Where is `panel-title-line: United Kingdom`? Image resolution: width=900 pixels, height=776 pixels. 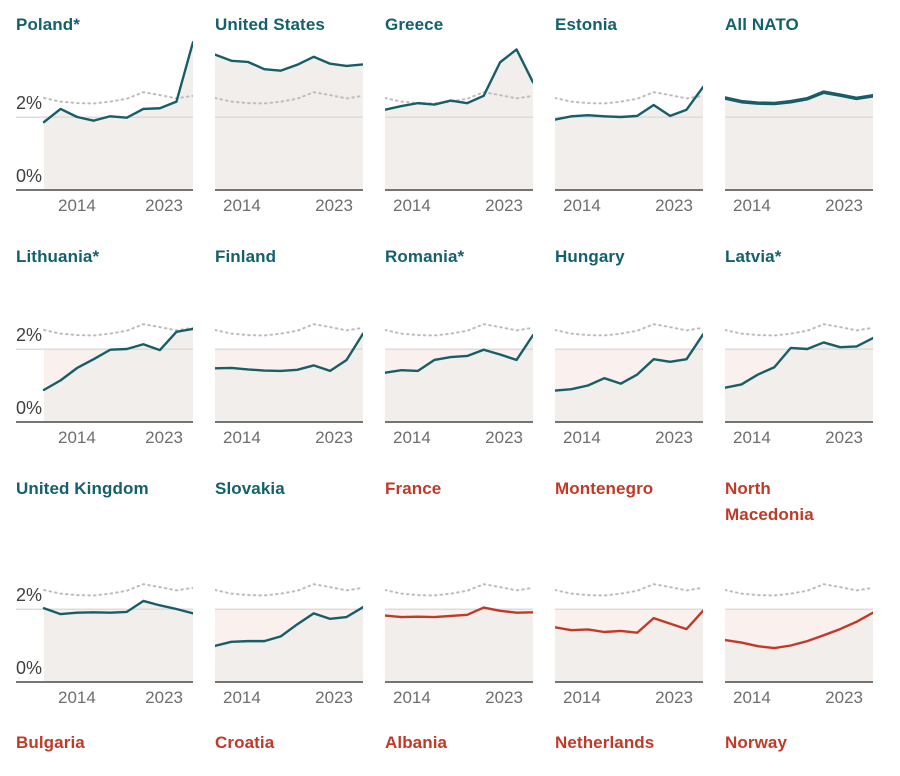
panel-title-line: United Kingdom is located at coordinates (82, 488).